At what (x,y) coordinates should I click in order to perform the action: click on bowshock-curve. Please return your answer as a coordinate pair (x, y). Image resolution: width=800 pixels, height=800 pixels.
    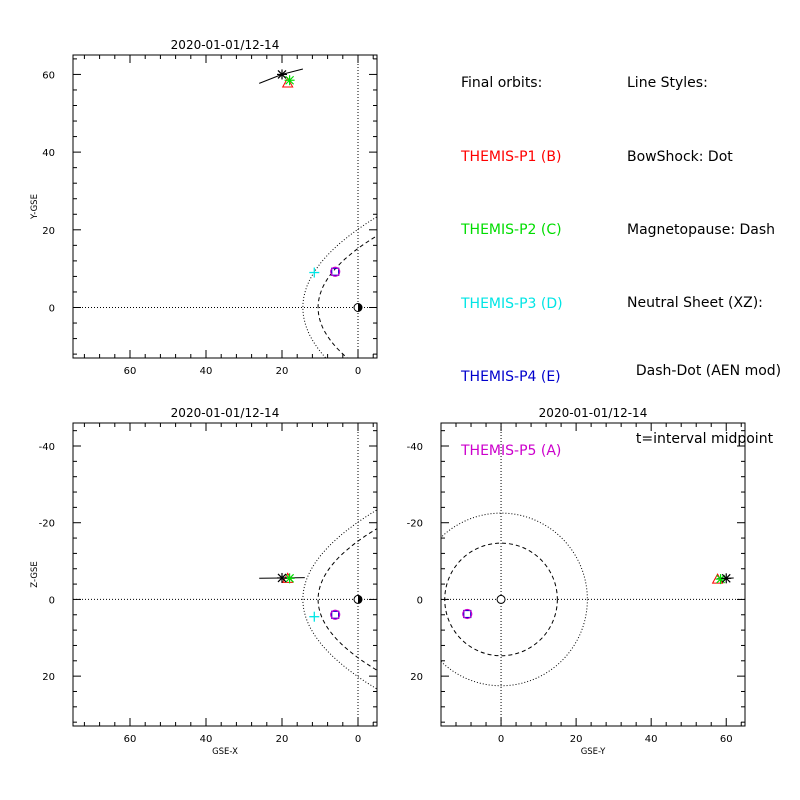
    Looking at the image, I should click on (514, 599).